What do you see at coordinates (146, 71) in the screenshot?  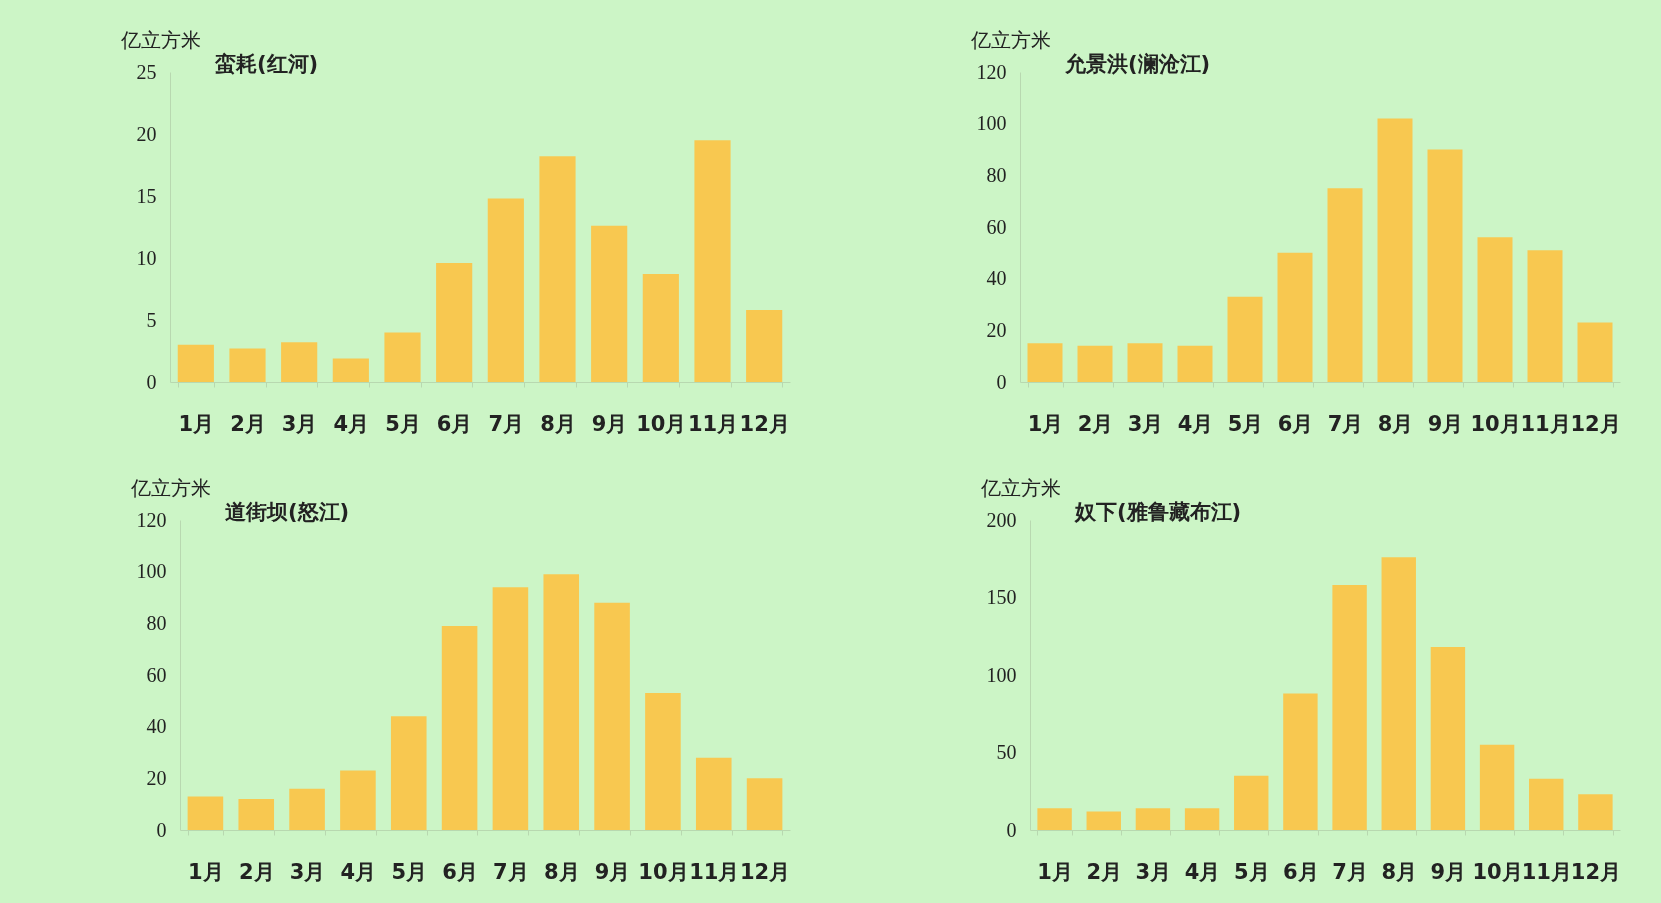 I see `y-tick-label: 25` at bounding box center [146, 71].